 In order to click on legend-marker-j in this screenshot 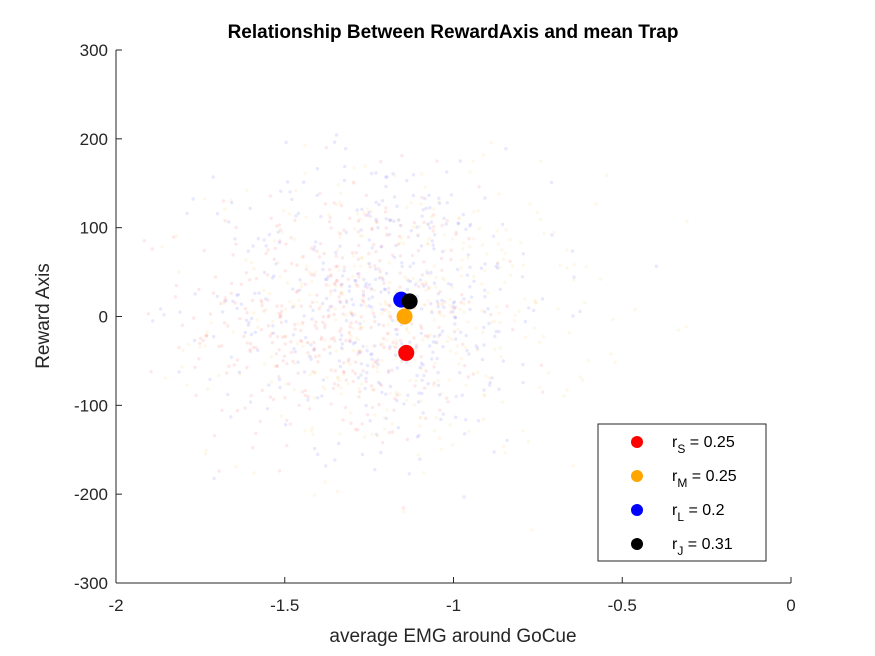, I will do `click(637, 544)`.